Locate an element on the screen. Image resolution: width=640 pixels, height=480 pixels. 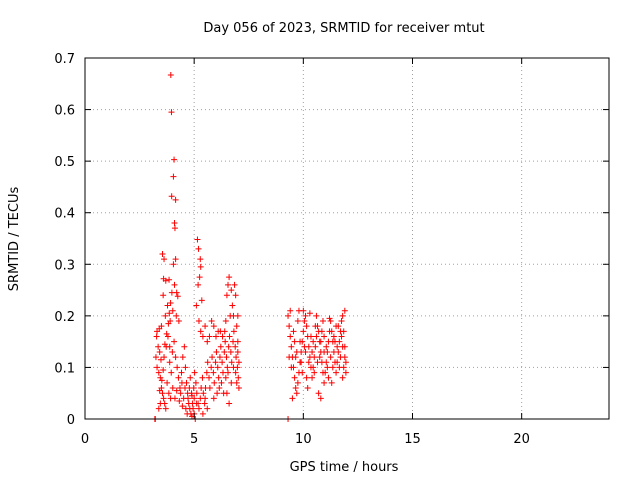
x-tick-label: 5 is located at coordinates (194, 439).